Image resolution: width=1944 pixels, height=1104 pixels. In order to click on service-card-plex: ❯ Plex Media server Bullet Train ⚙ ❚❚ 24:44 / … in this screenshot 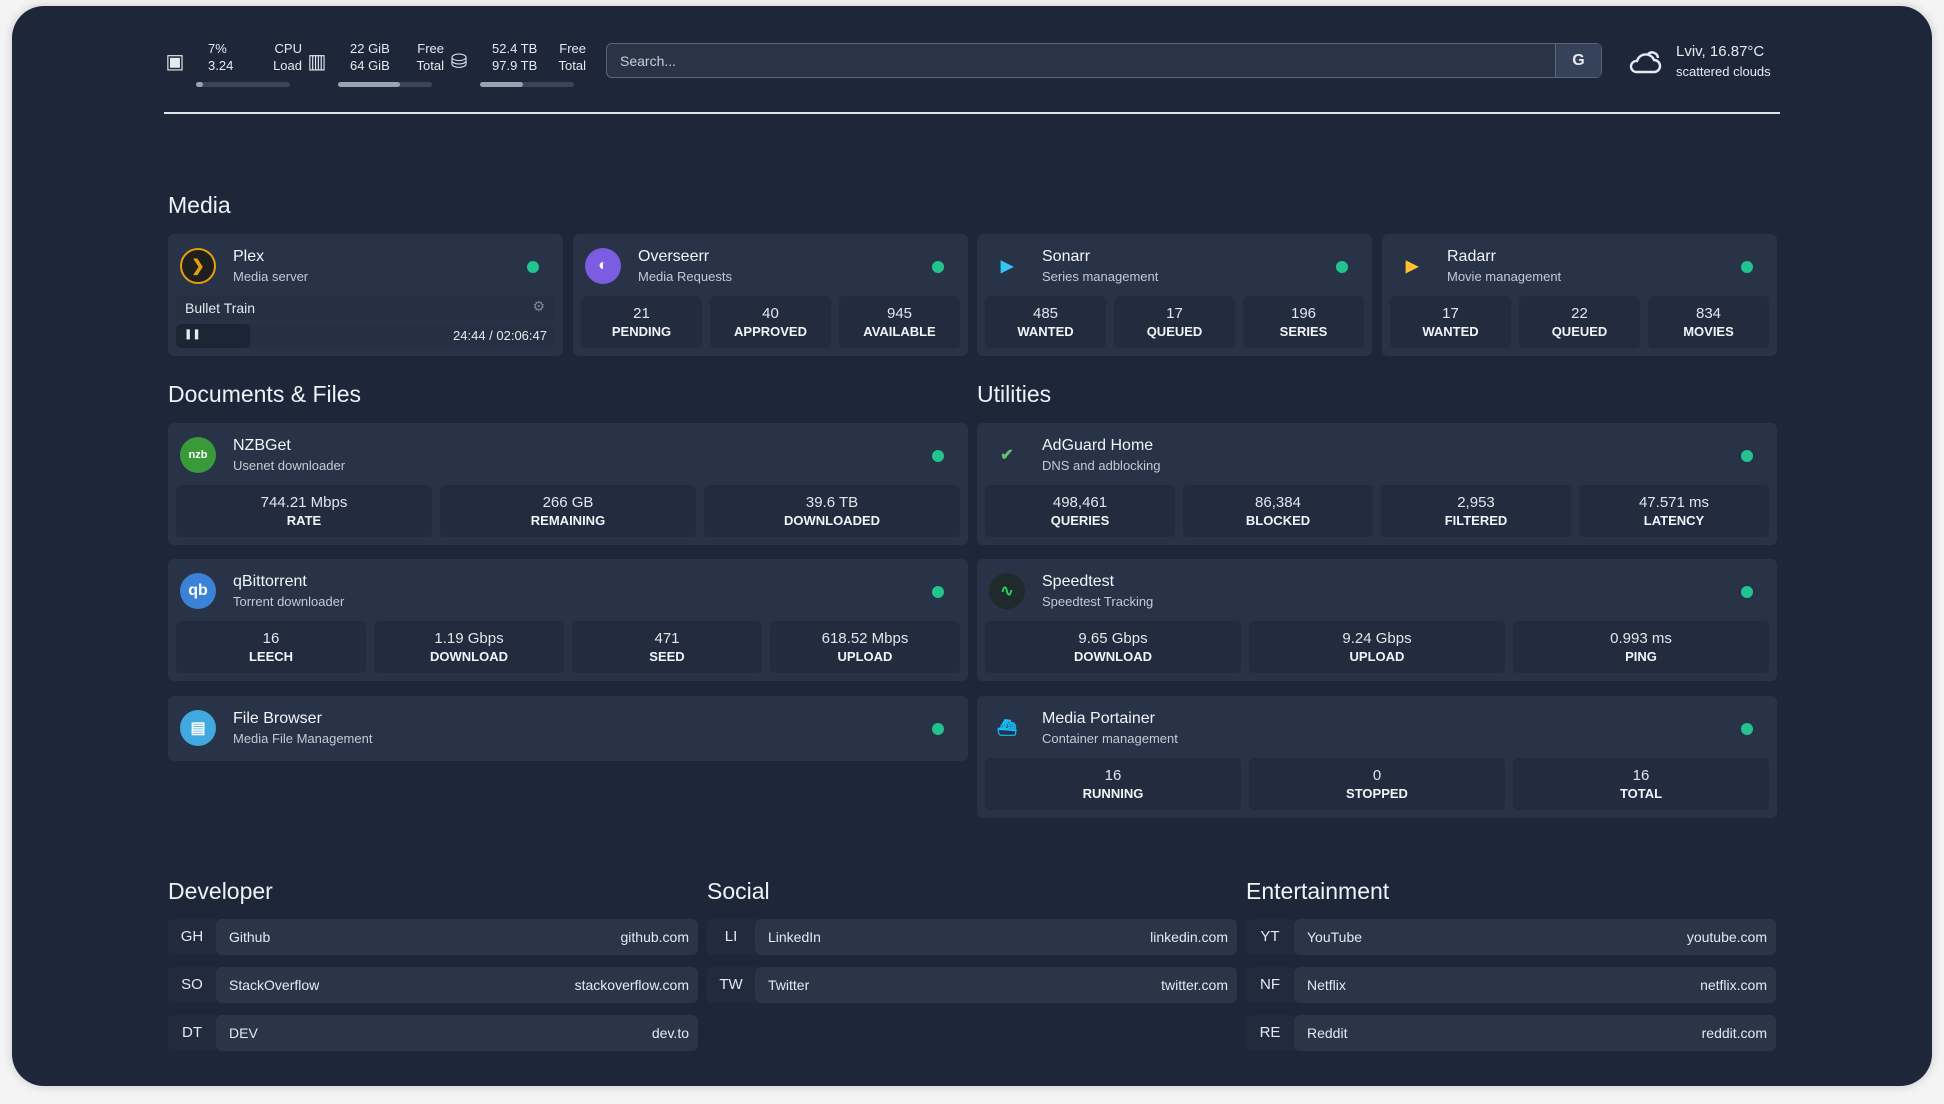, I will do `click(365, 295)`.